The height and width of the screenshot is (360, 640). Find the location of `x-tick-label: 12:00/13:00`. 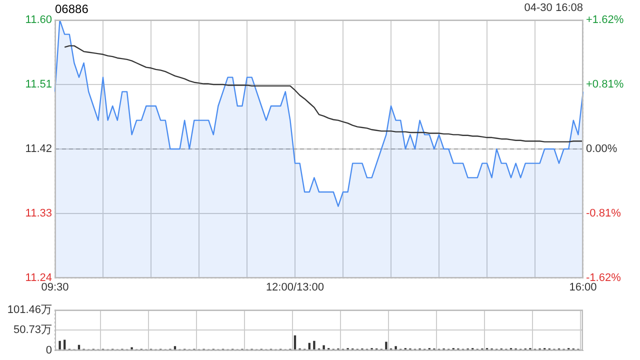

x-tick-label: 12:00/13:00 is located at coordinates (295, 288).